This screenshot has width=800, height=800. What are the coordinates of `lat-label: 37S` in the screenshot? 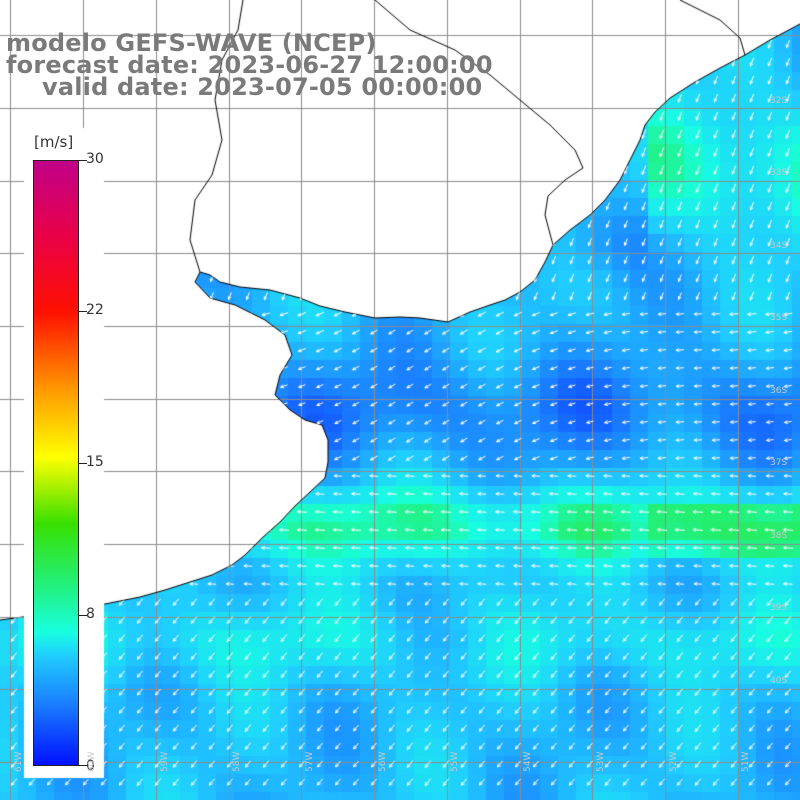 It's located at (779, 463).